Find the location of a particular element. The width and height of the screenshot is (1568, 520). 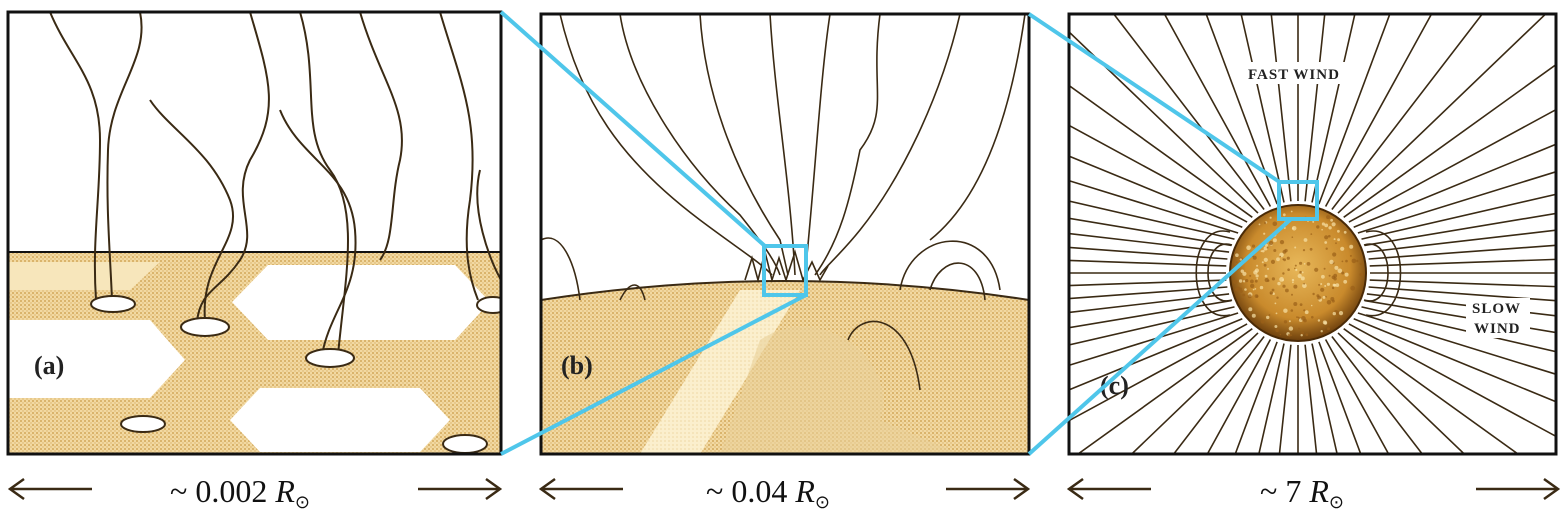

fast-wind-label: FAST WIND is located at coordinates (1294, 75).